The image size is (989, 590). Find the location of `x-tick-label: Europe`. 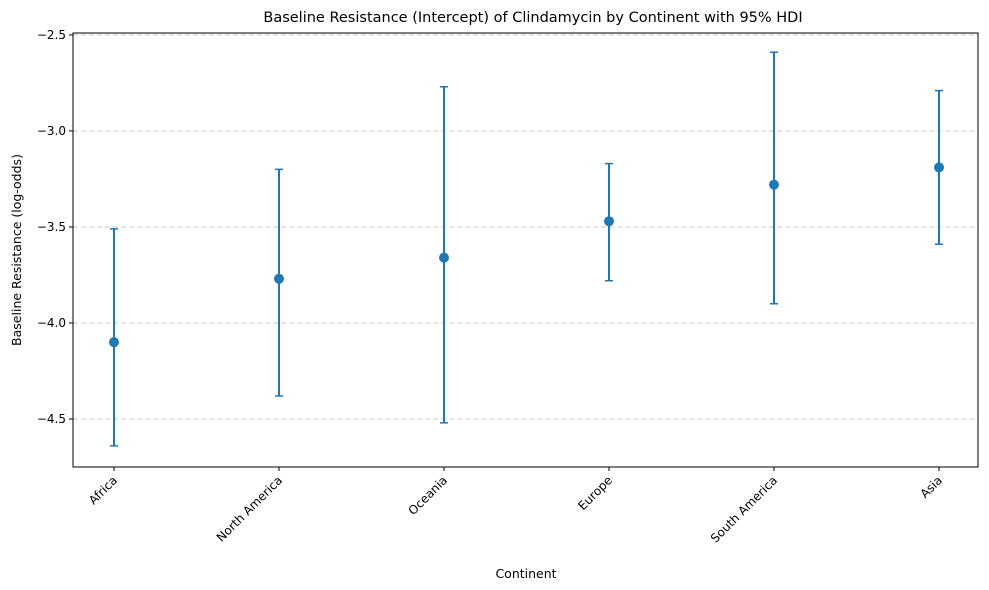

x-tick-label: Europe is located at coordinates (595, 493).